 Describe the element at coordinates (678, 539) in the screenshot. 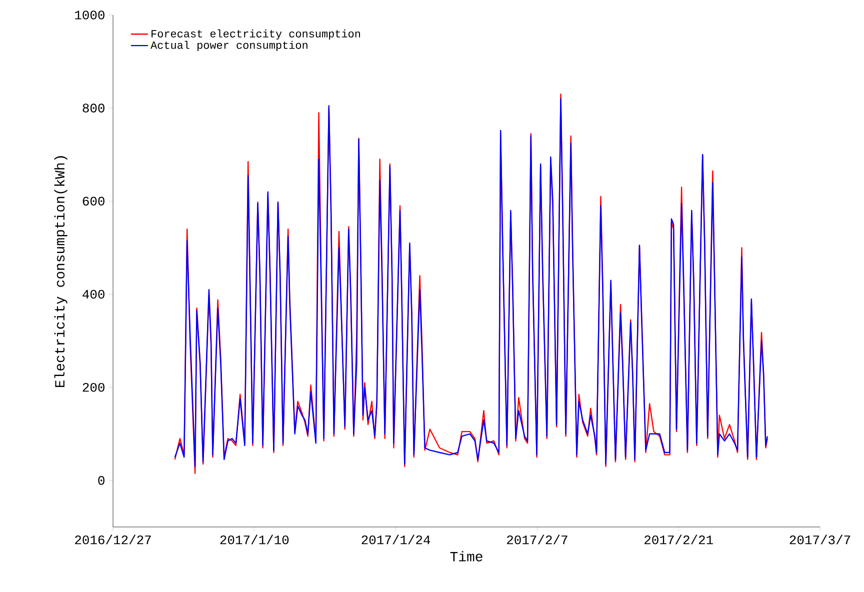

I see `x-tick-label: 2017/2/21` at that location.